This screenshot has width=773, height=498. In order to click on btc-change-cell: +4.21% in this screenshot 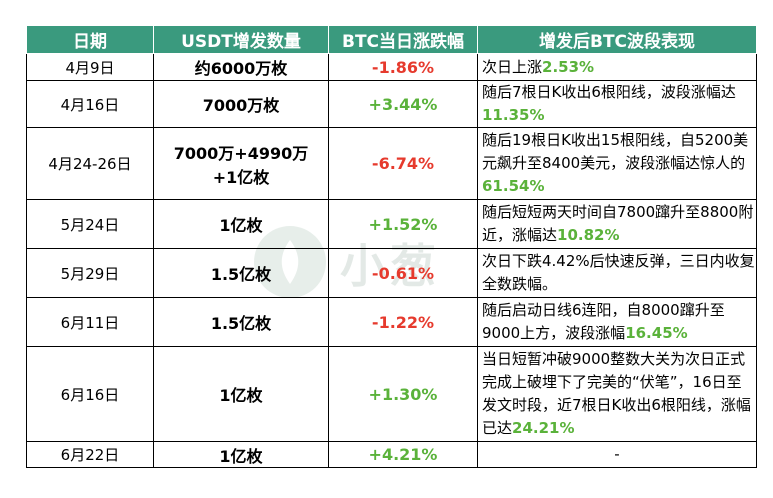, I will do `click(403, 454)`.